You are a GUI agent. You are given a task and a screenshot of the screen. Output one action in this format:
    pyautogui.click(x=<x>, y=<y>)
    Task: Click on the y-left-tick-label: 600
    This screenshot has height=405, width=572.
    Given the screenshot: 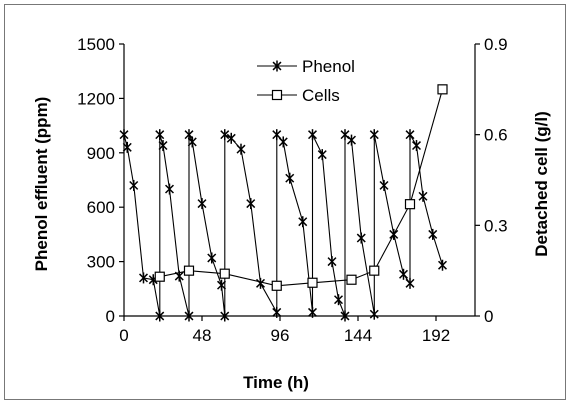 What is the action you would take?
    pyautogui.click(x=101, y=207)
    